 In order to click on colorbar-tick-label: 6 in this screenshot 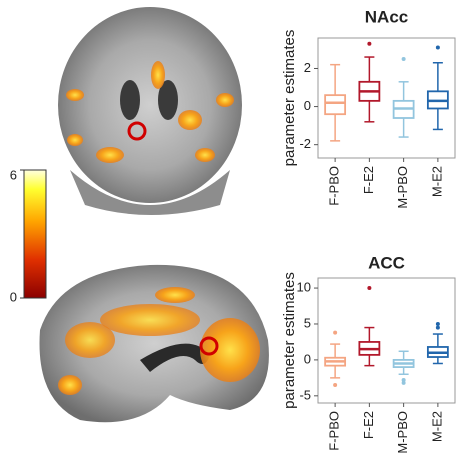, I will do `click(13, 174)`.